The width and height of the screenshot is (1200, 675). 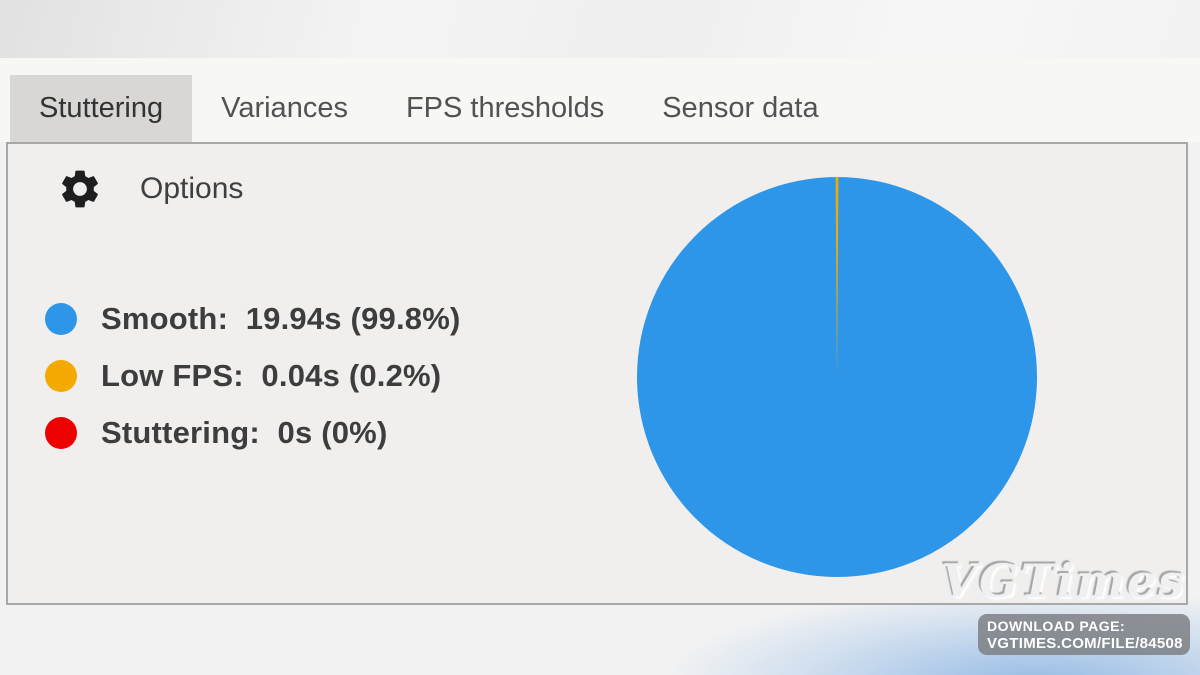 I want to click on legend-item-stuttering: Stuttering: 0s (0%), so click(x=253, y=432).